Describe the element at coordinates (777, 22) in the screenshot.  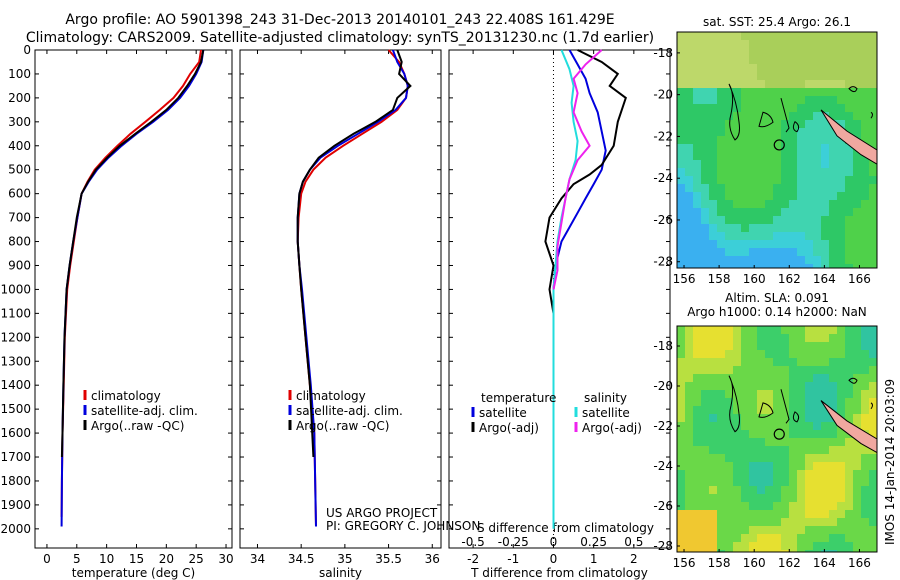
I see `sst-map-title: sat. SST: 25.4 Argo: 26.1` at that location.